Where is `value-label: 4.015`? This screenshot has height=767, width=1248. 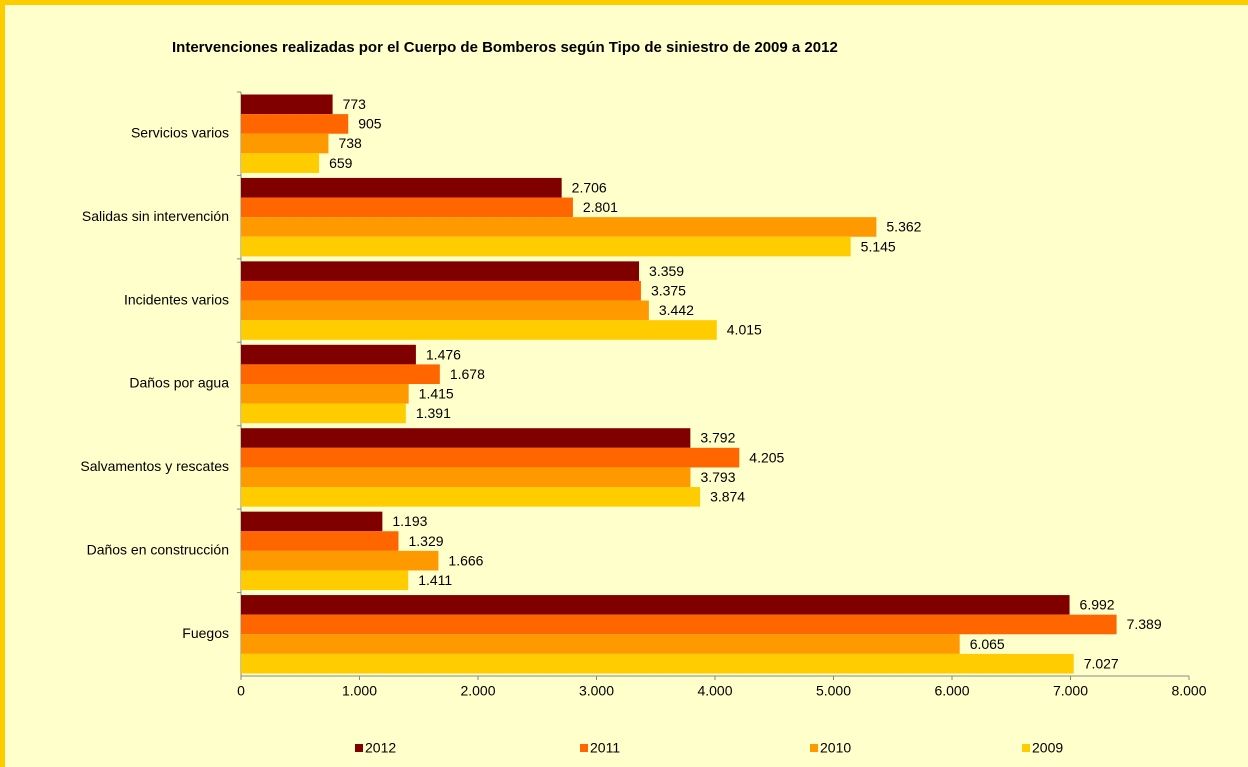 value-label: 4.015 is located at coordinates (744, 330).